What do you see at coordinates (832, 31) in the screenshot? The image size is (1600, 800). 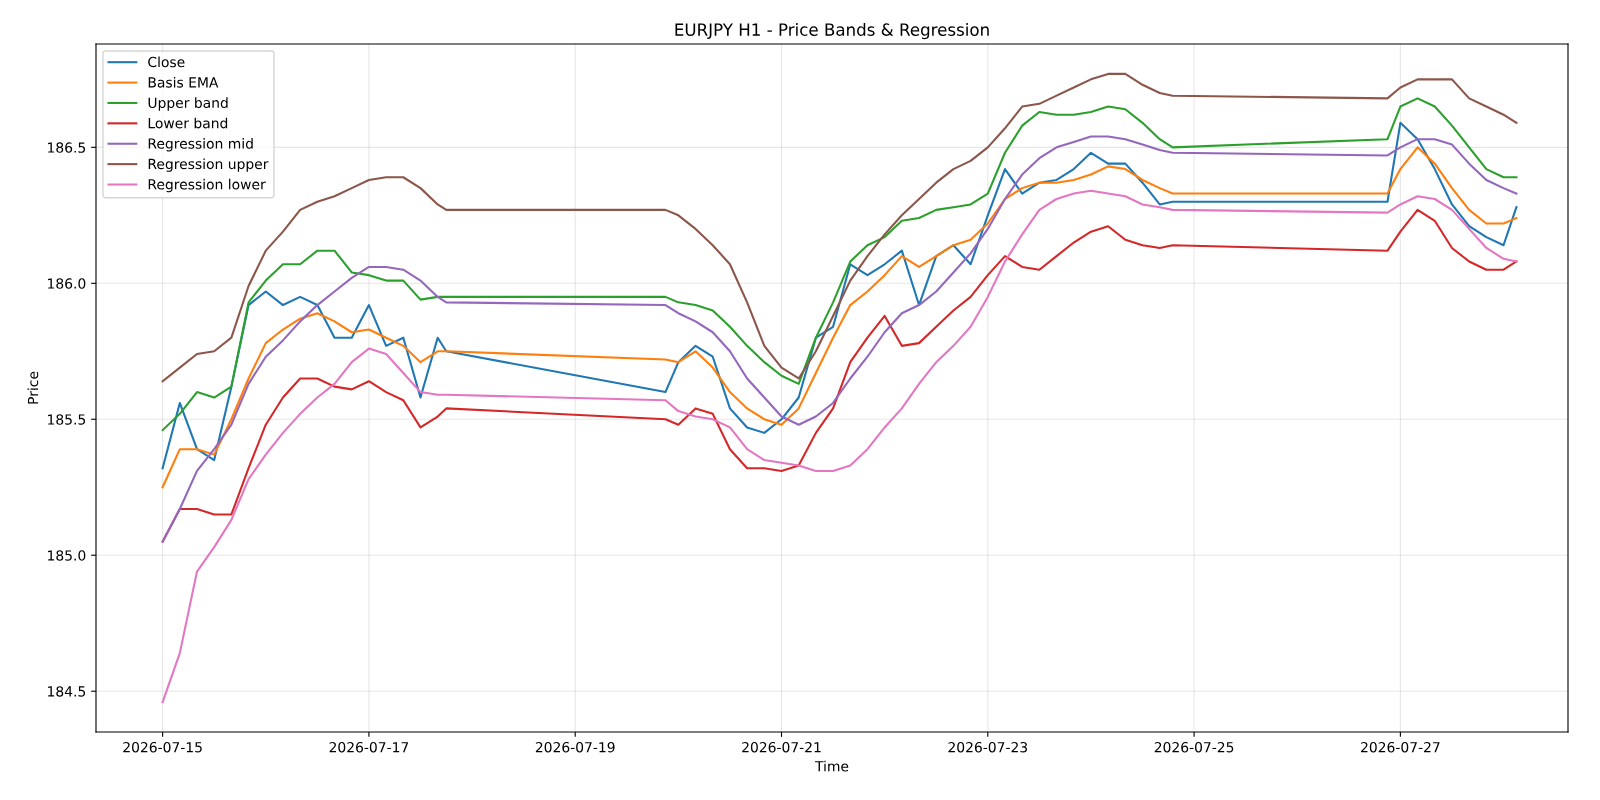 I see `chart-title: EURJPY H1 - Price Bands & Regression` at bounding box center [832, 31].